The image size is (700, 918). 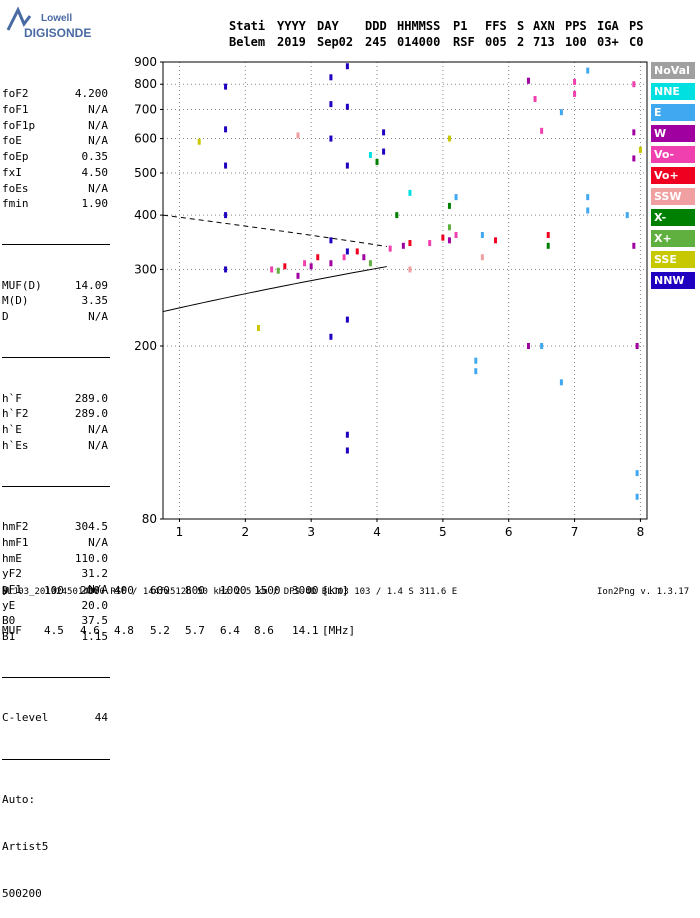 I want to click on table-cell: [km], so click(x=335, y=590).